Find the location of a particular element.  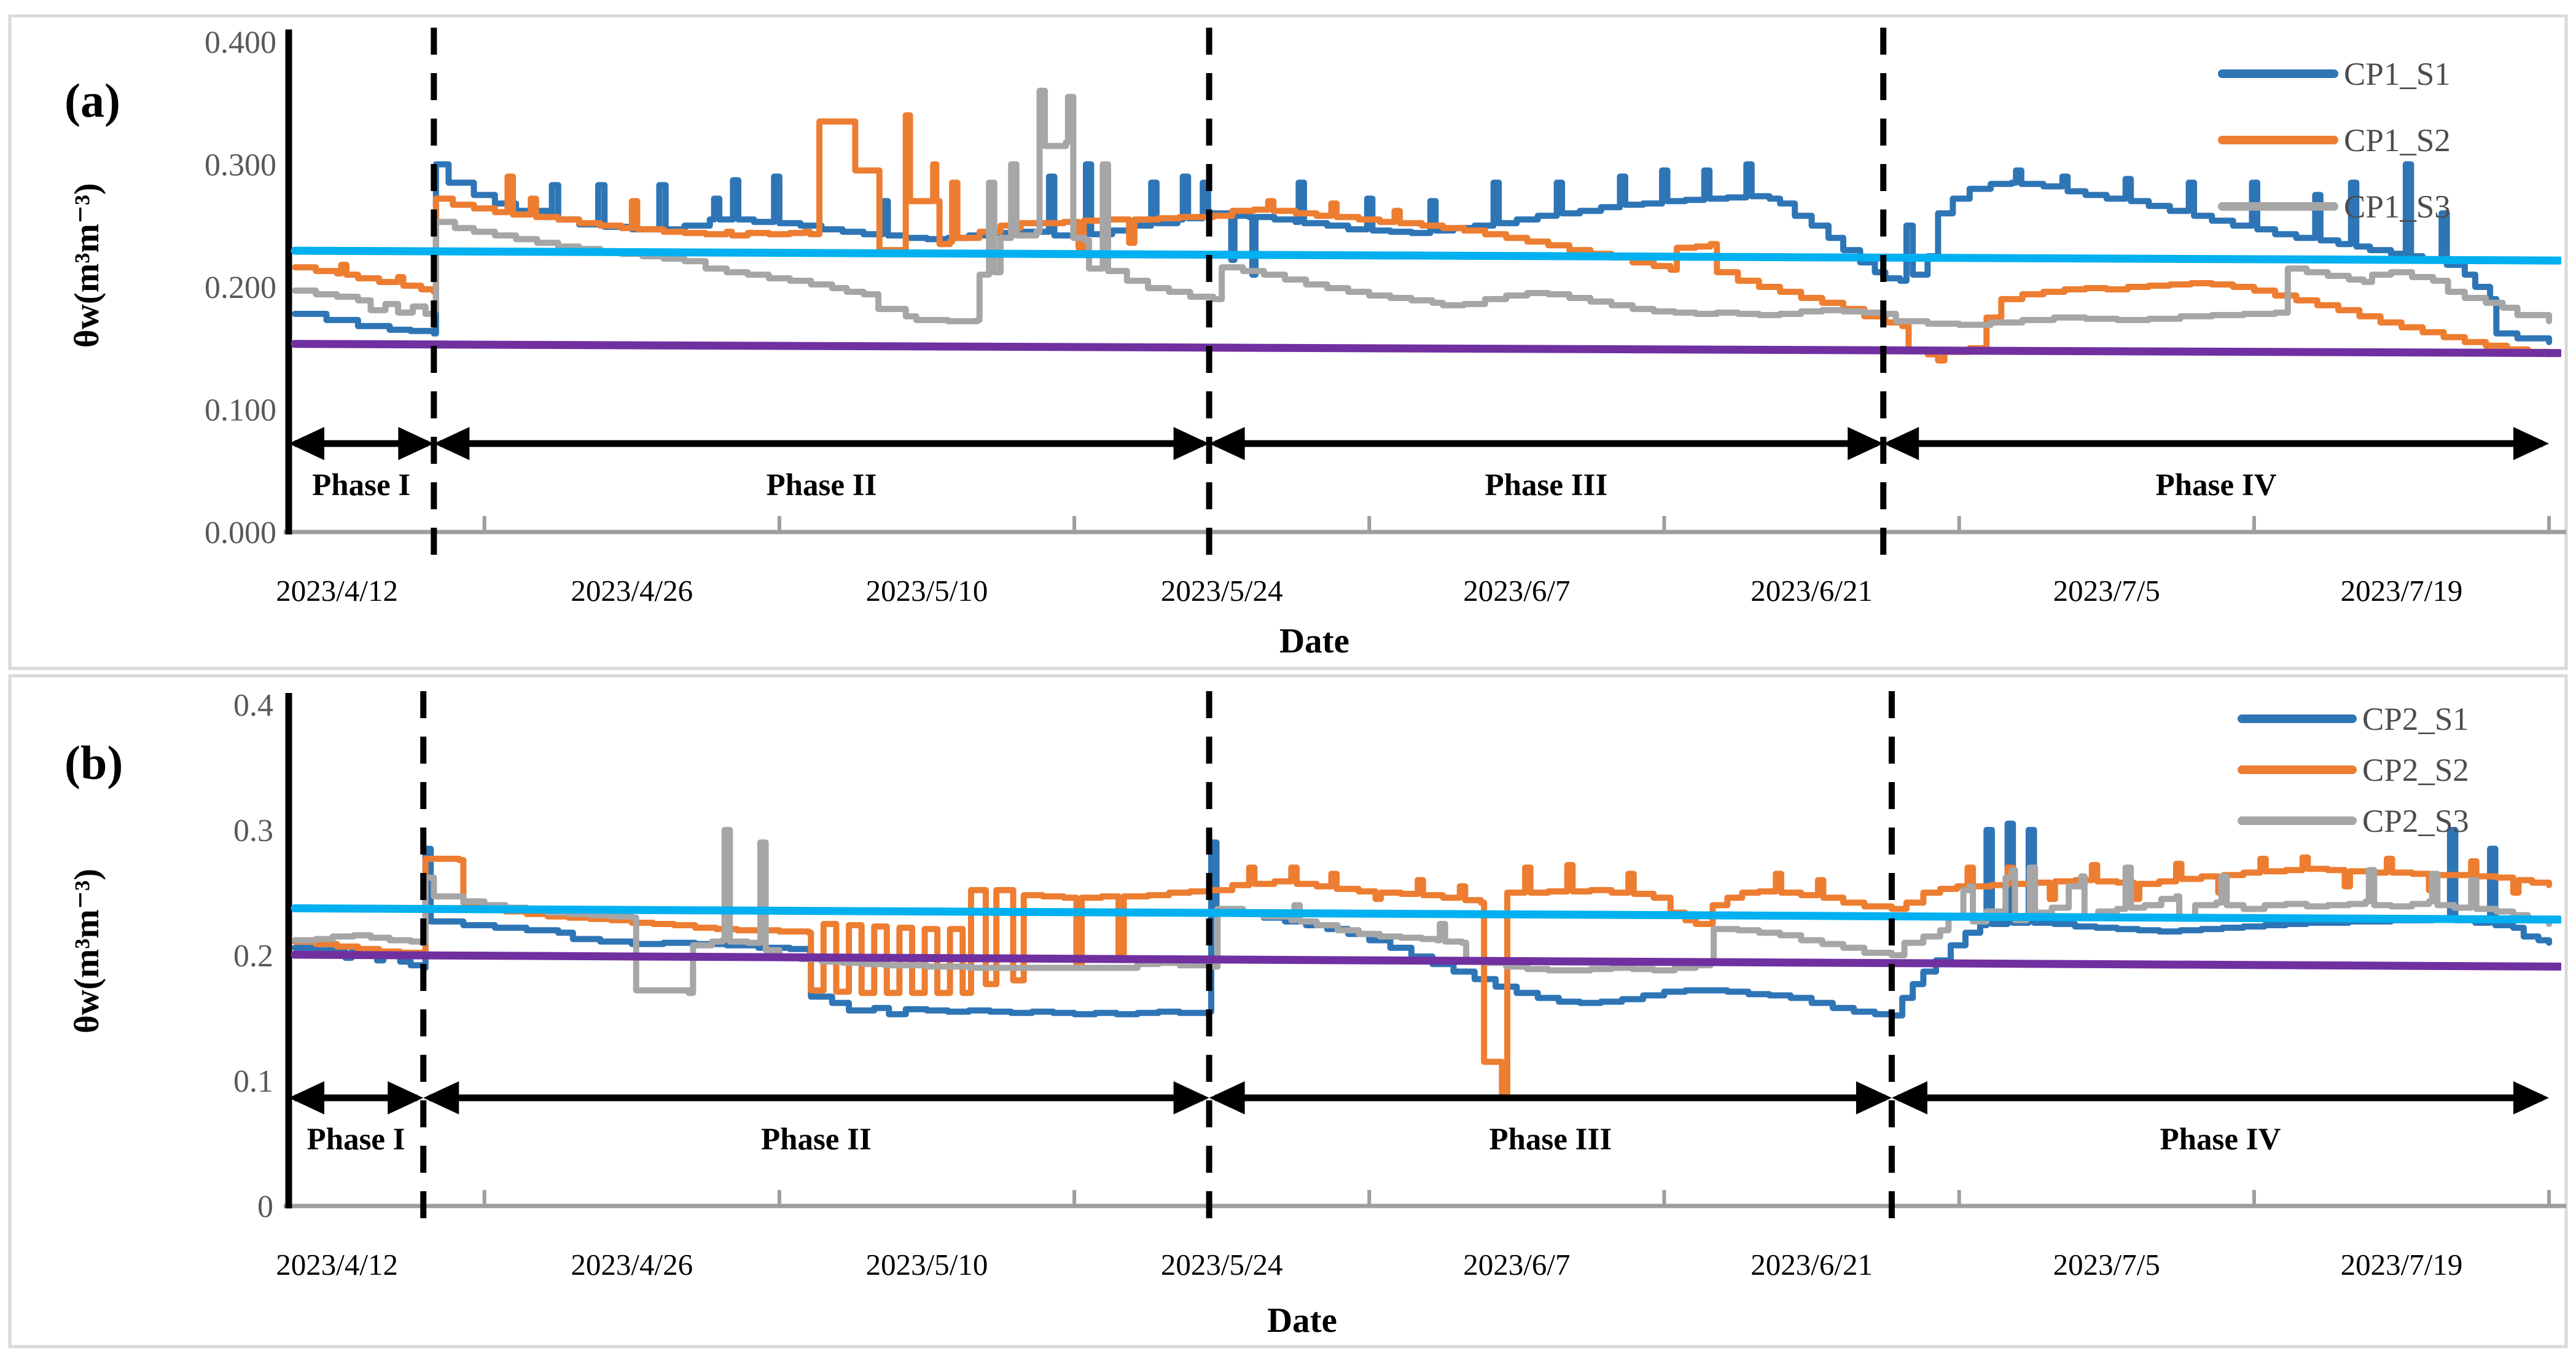

y-tick-label: 0.000 is located at coordinates (240, 533).